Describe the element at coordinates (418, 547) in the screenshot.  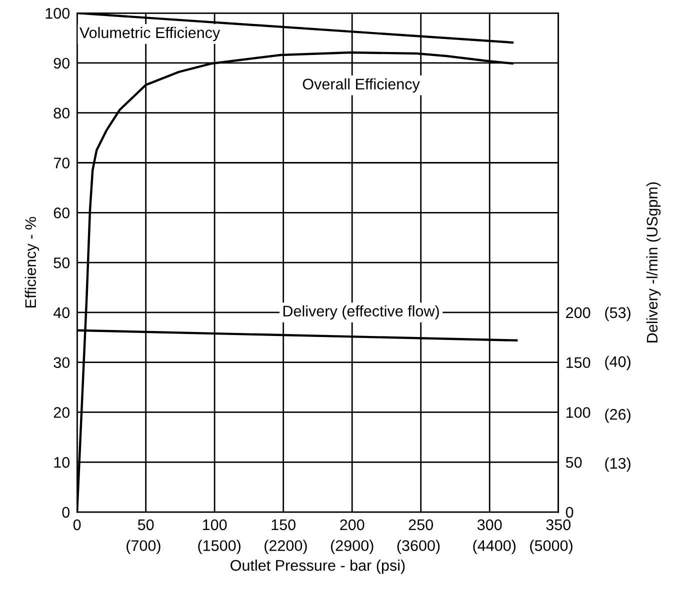
I see `x2-tick-label: (3600)` at that location.